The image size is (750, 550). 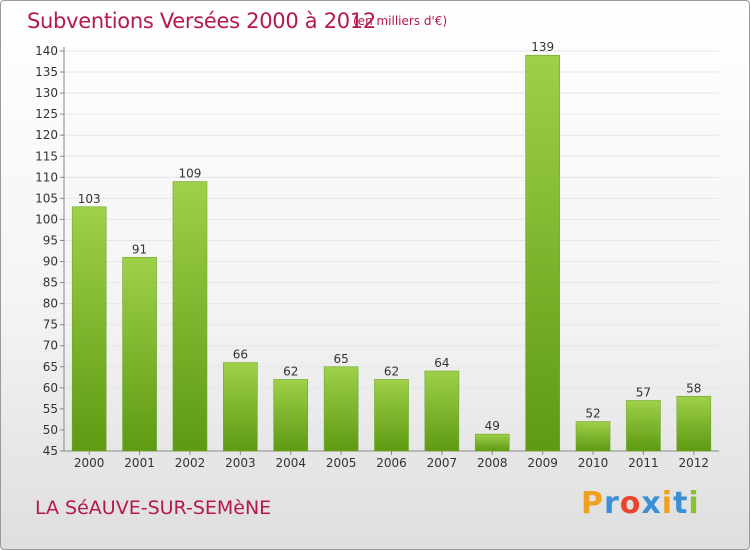 What do you see at coordinates (190, 316) in the screenshot?
I see `bar-2002` at bounding box center [190, 316].